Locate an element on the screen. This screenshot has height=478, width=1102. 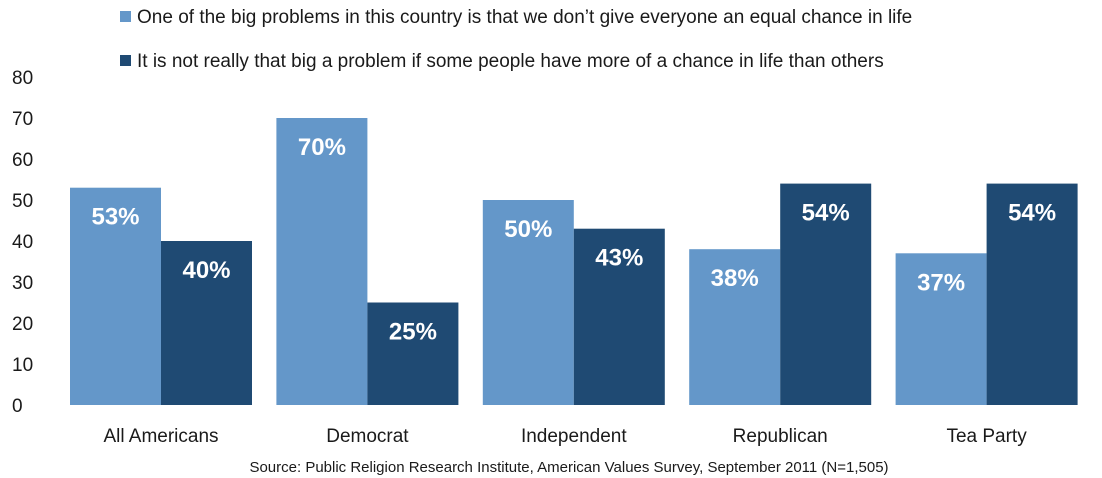
bar-value-label: 70% is located at coordinates (322, 147).